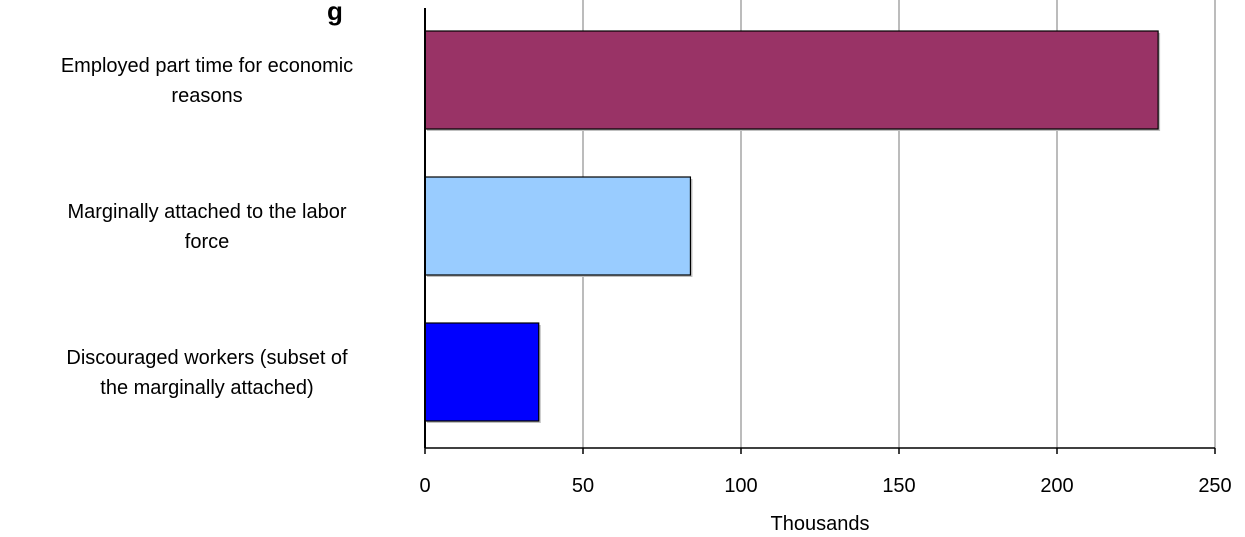  What do you see at coordinates (424, 486) in the screenshot?
I see `x-tick-label: 0` at bounding box center [424, 486].